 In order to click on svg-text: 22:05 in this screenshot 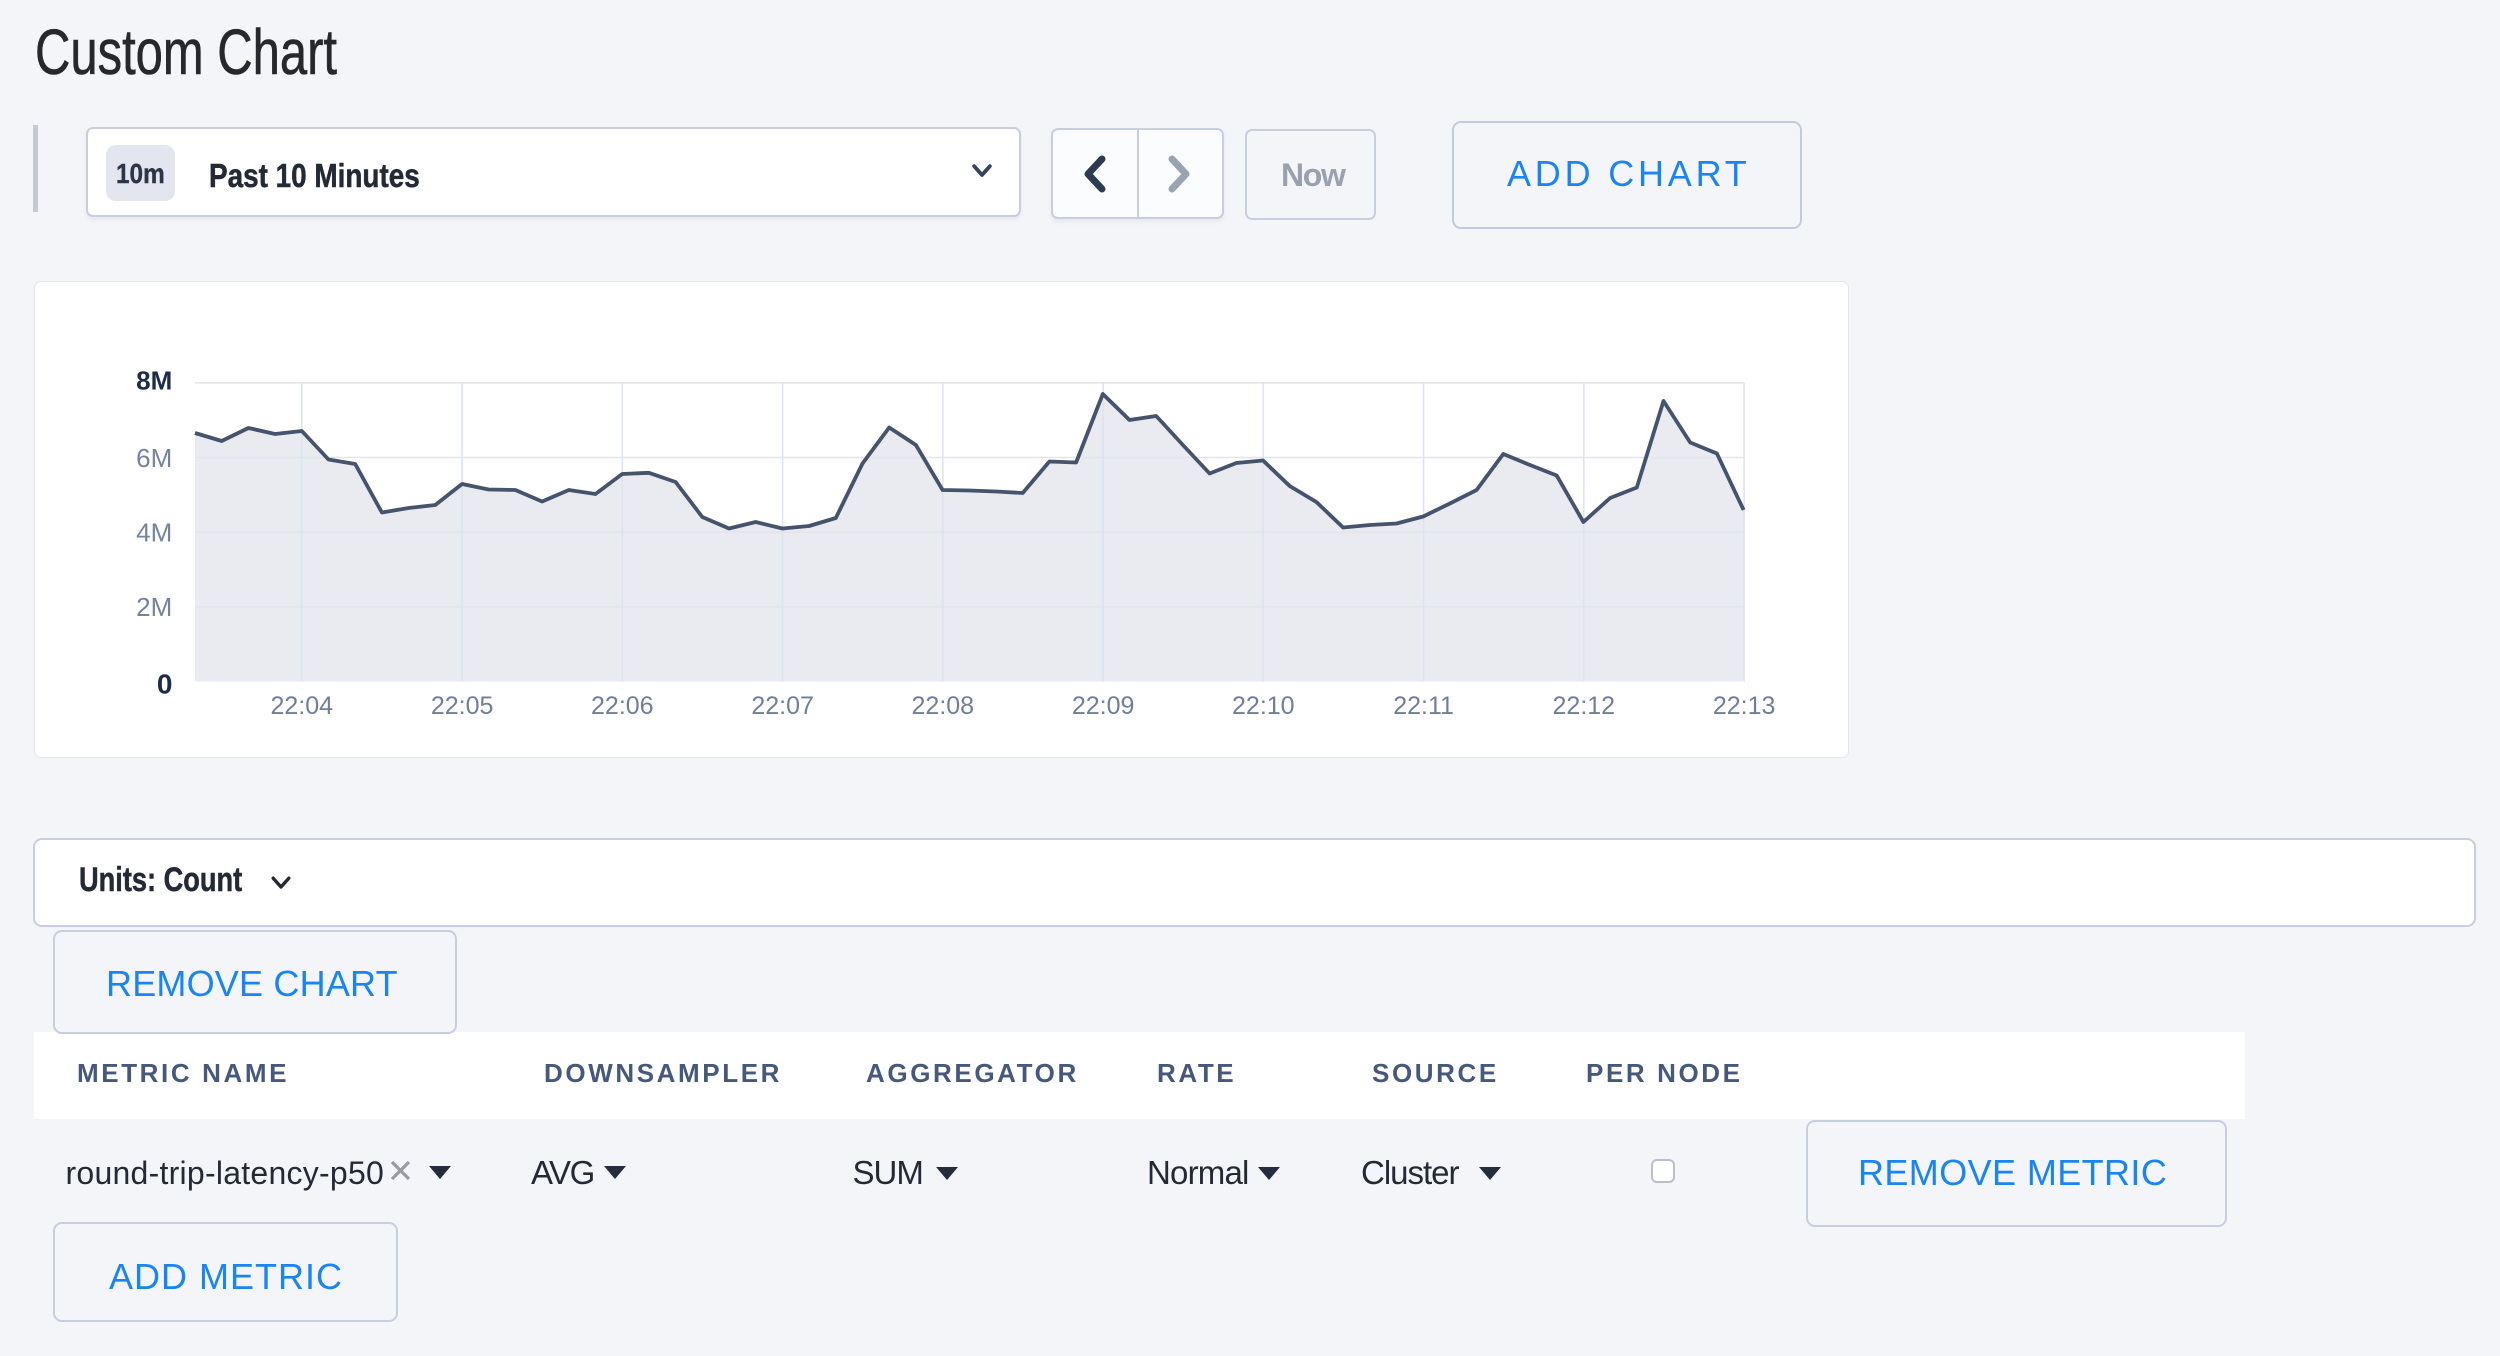, I will do `click(462, 706)`.